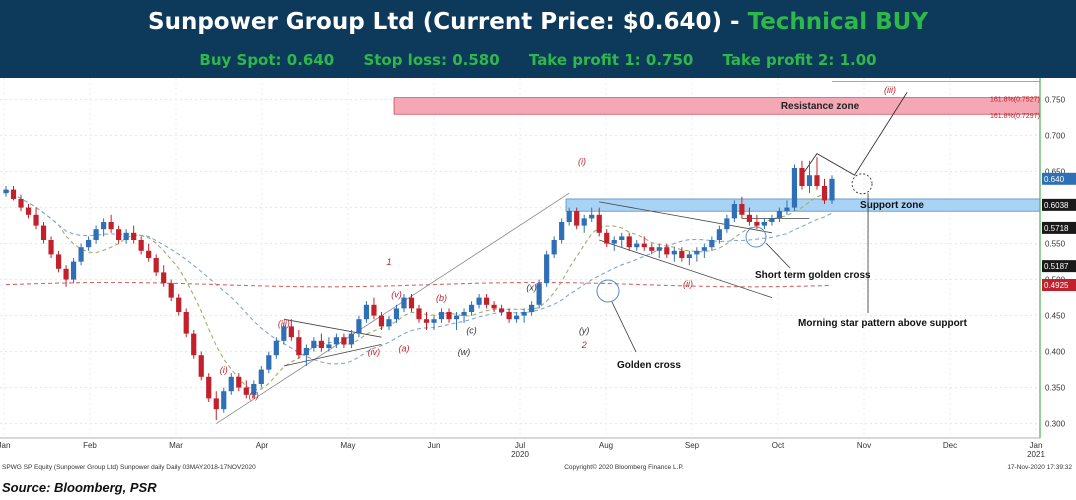  I want to click on y-tick-label: 0.550, so click(1055, 244).